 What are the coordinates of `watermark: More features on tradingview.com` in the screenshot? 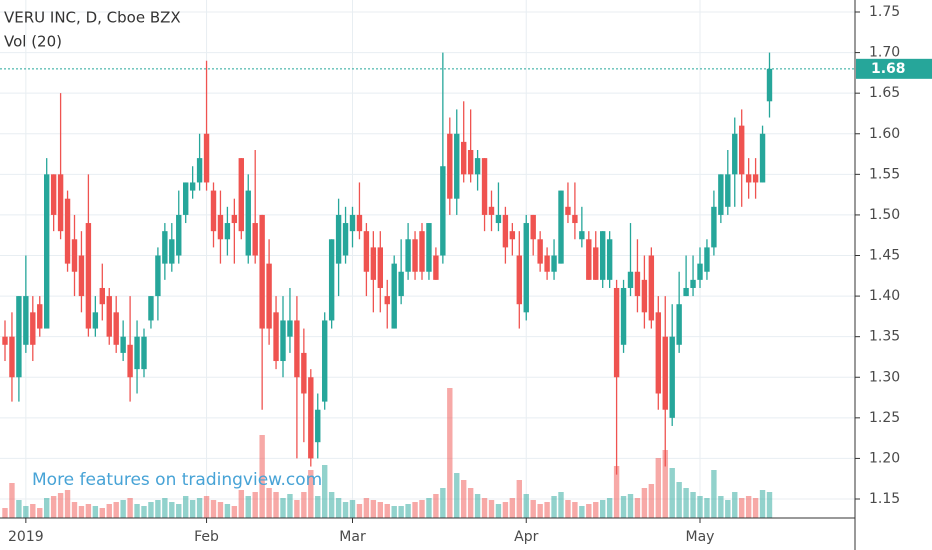 It's located at (177, 480).